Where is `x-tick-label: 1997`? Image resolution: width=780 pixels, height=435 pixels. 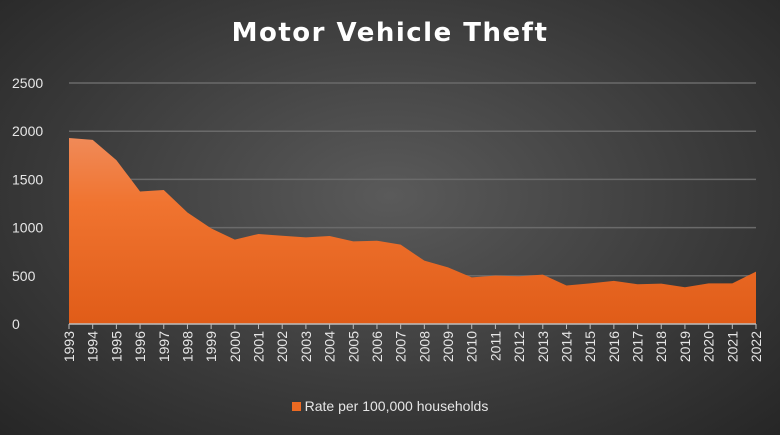
x-tick-label: 1997 is located at coordinates (164, 346).